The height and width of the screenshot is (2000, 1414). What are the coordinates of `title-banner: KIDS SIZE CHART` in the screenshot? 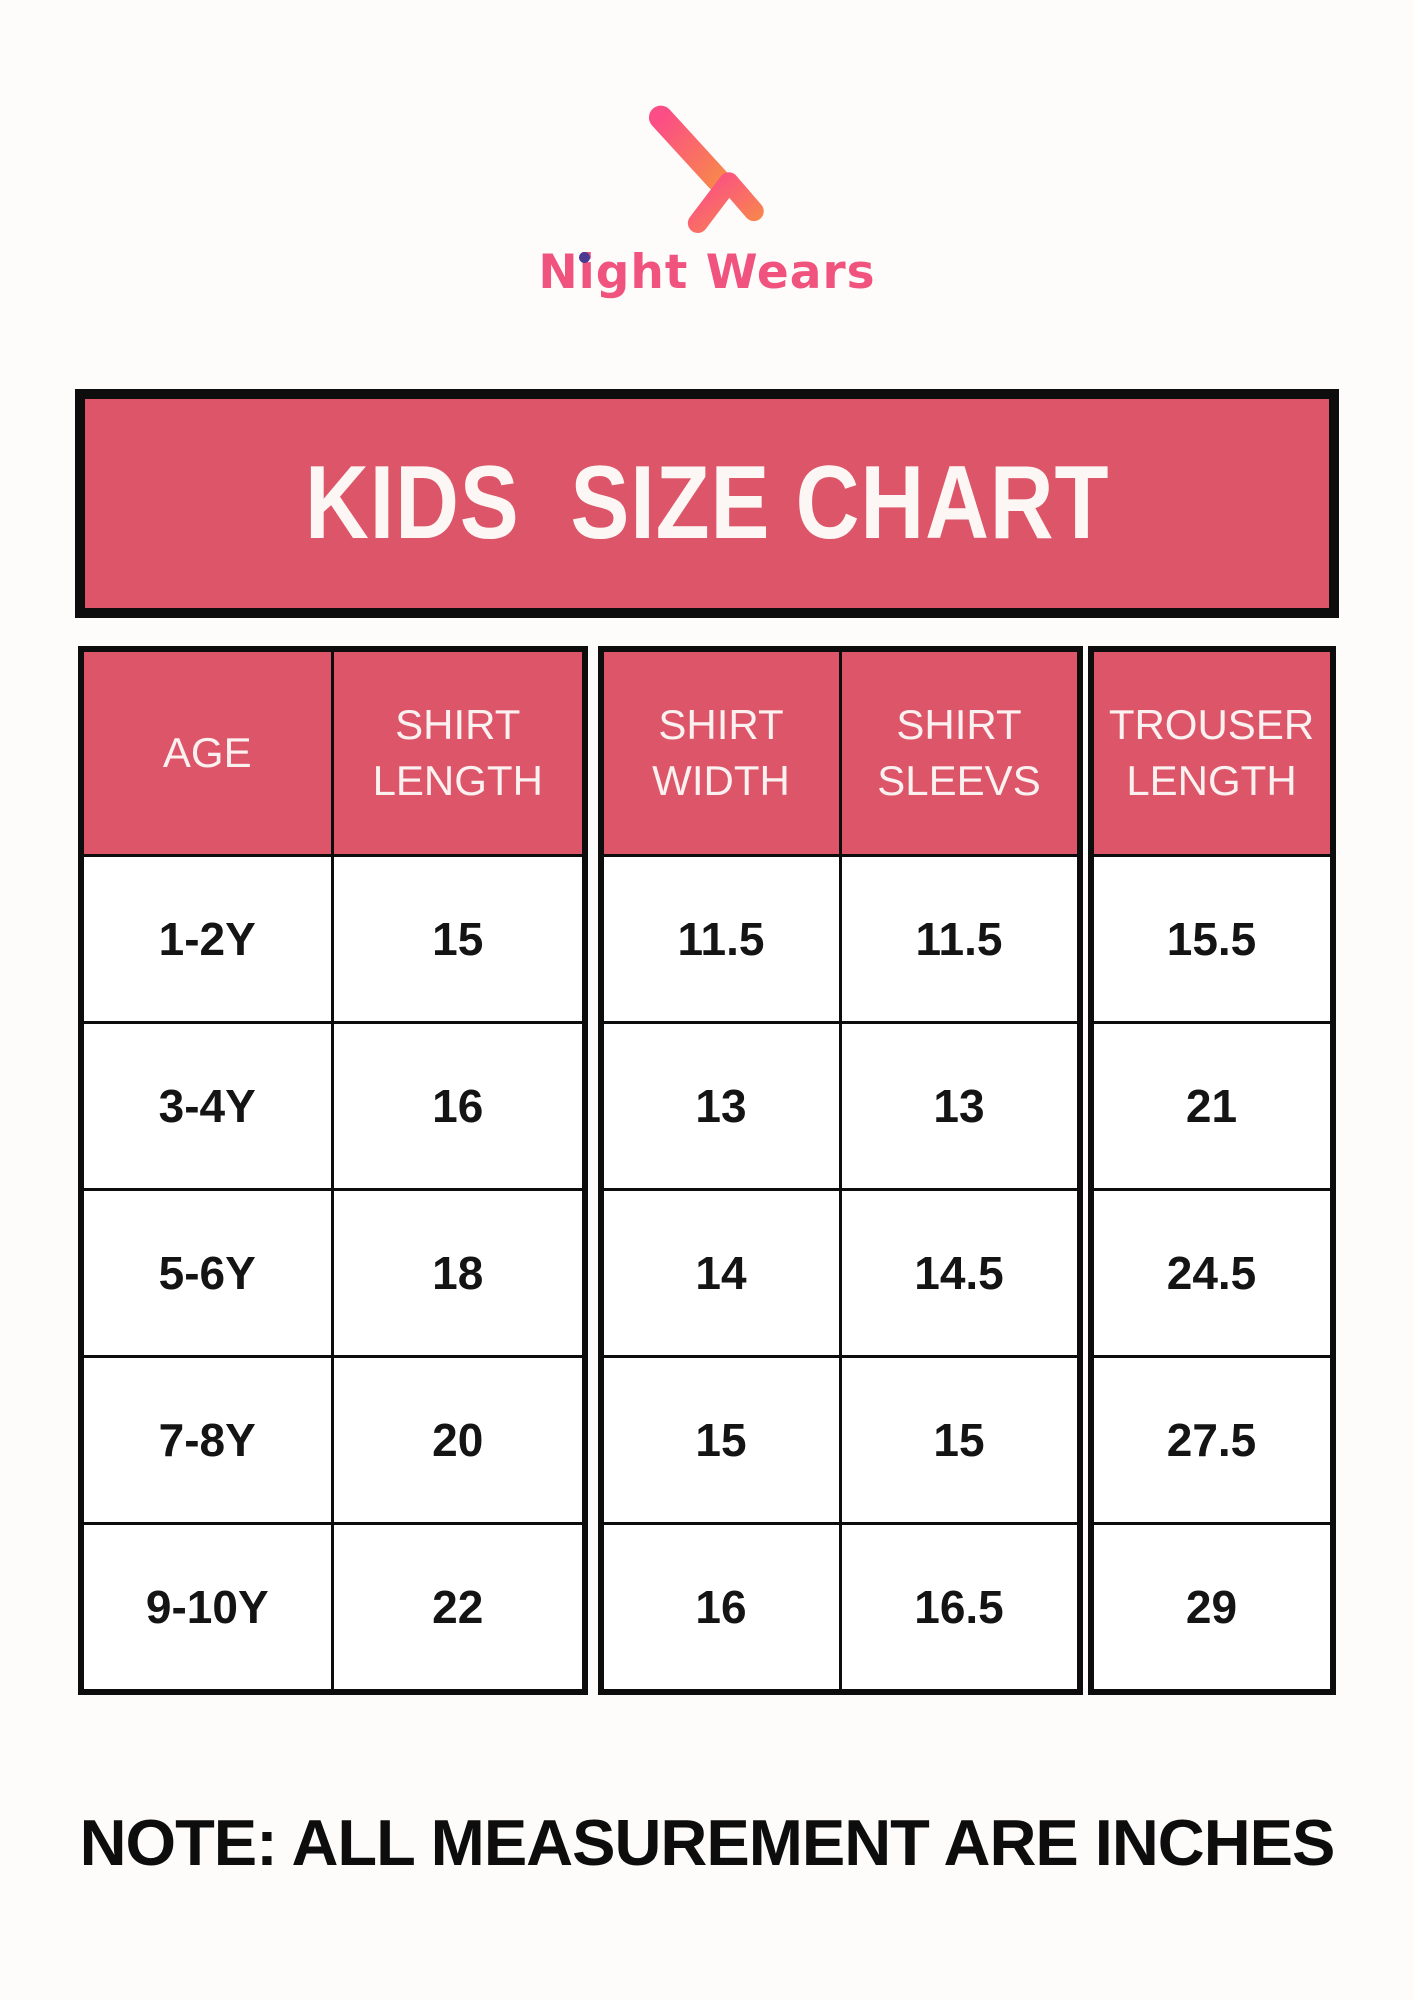 It's located at (707, 503).